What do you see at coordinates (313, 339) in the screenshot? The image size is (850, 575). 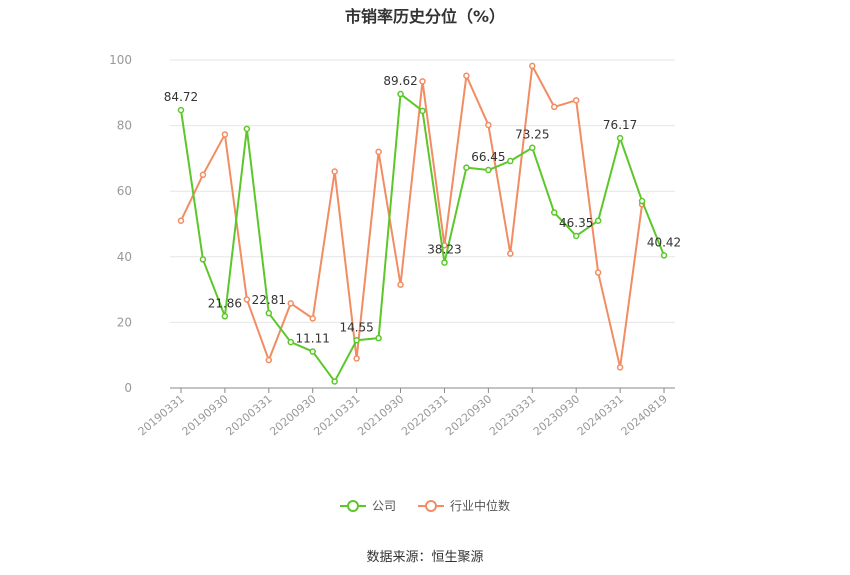 I see `data-label: 11.11` at bounding box center [313, 339].